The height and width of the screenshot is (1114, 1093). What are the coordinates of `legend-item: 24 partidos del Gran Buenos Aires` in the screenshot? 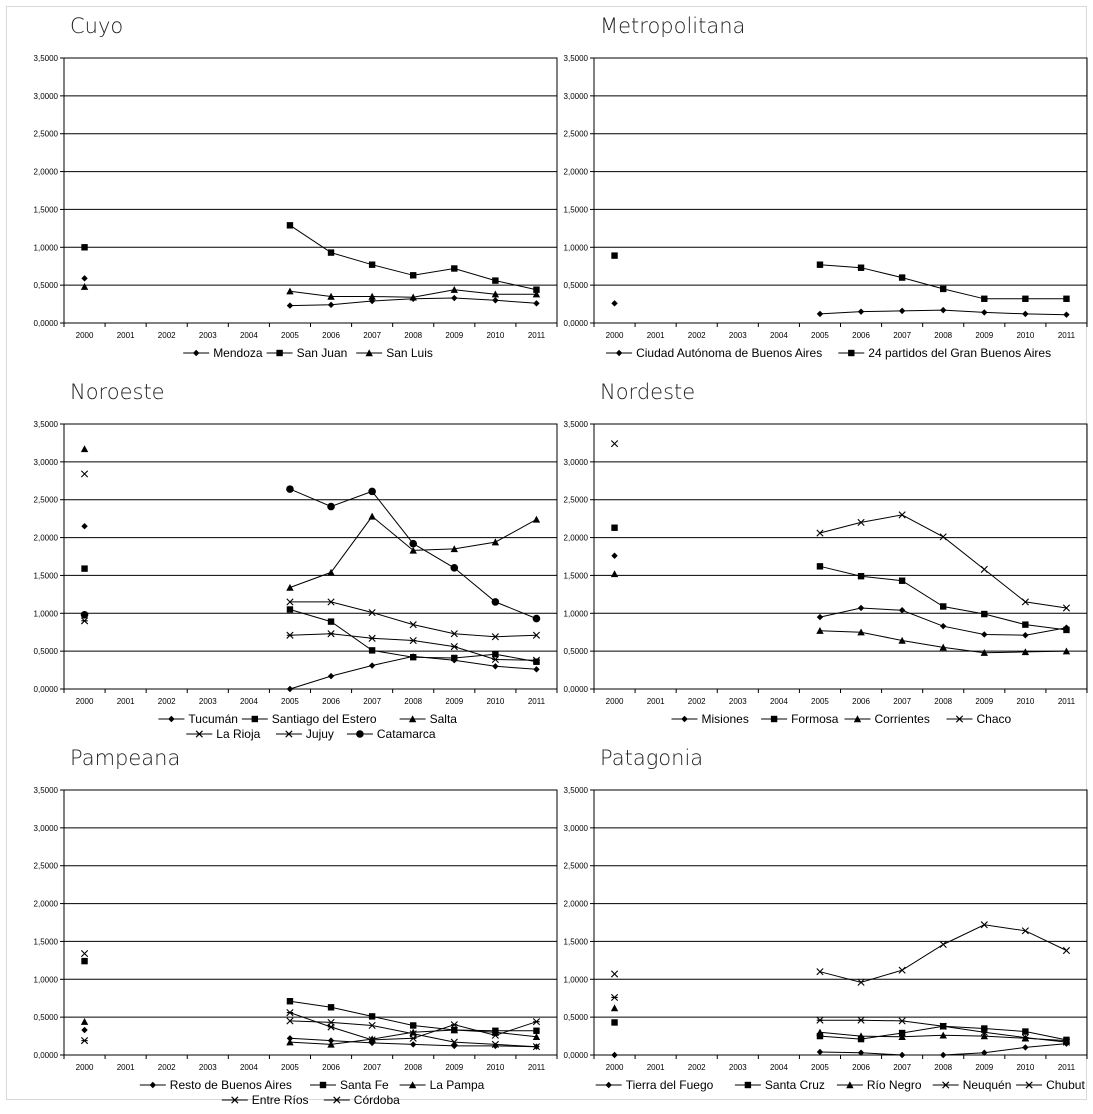 It's located at (944, 353).